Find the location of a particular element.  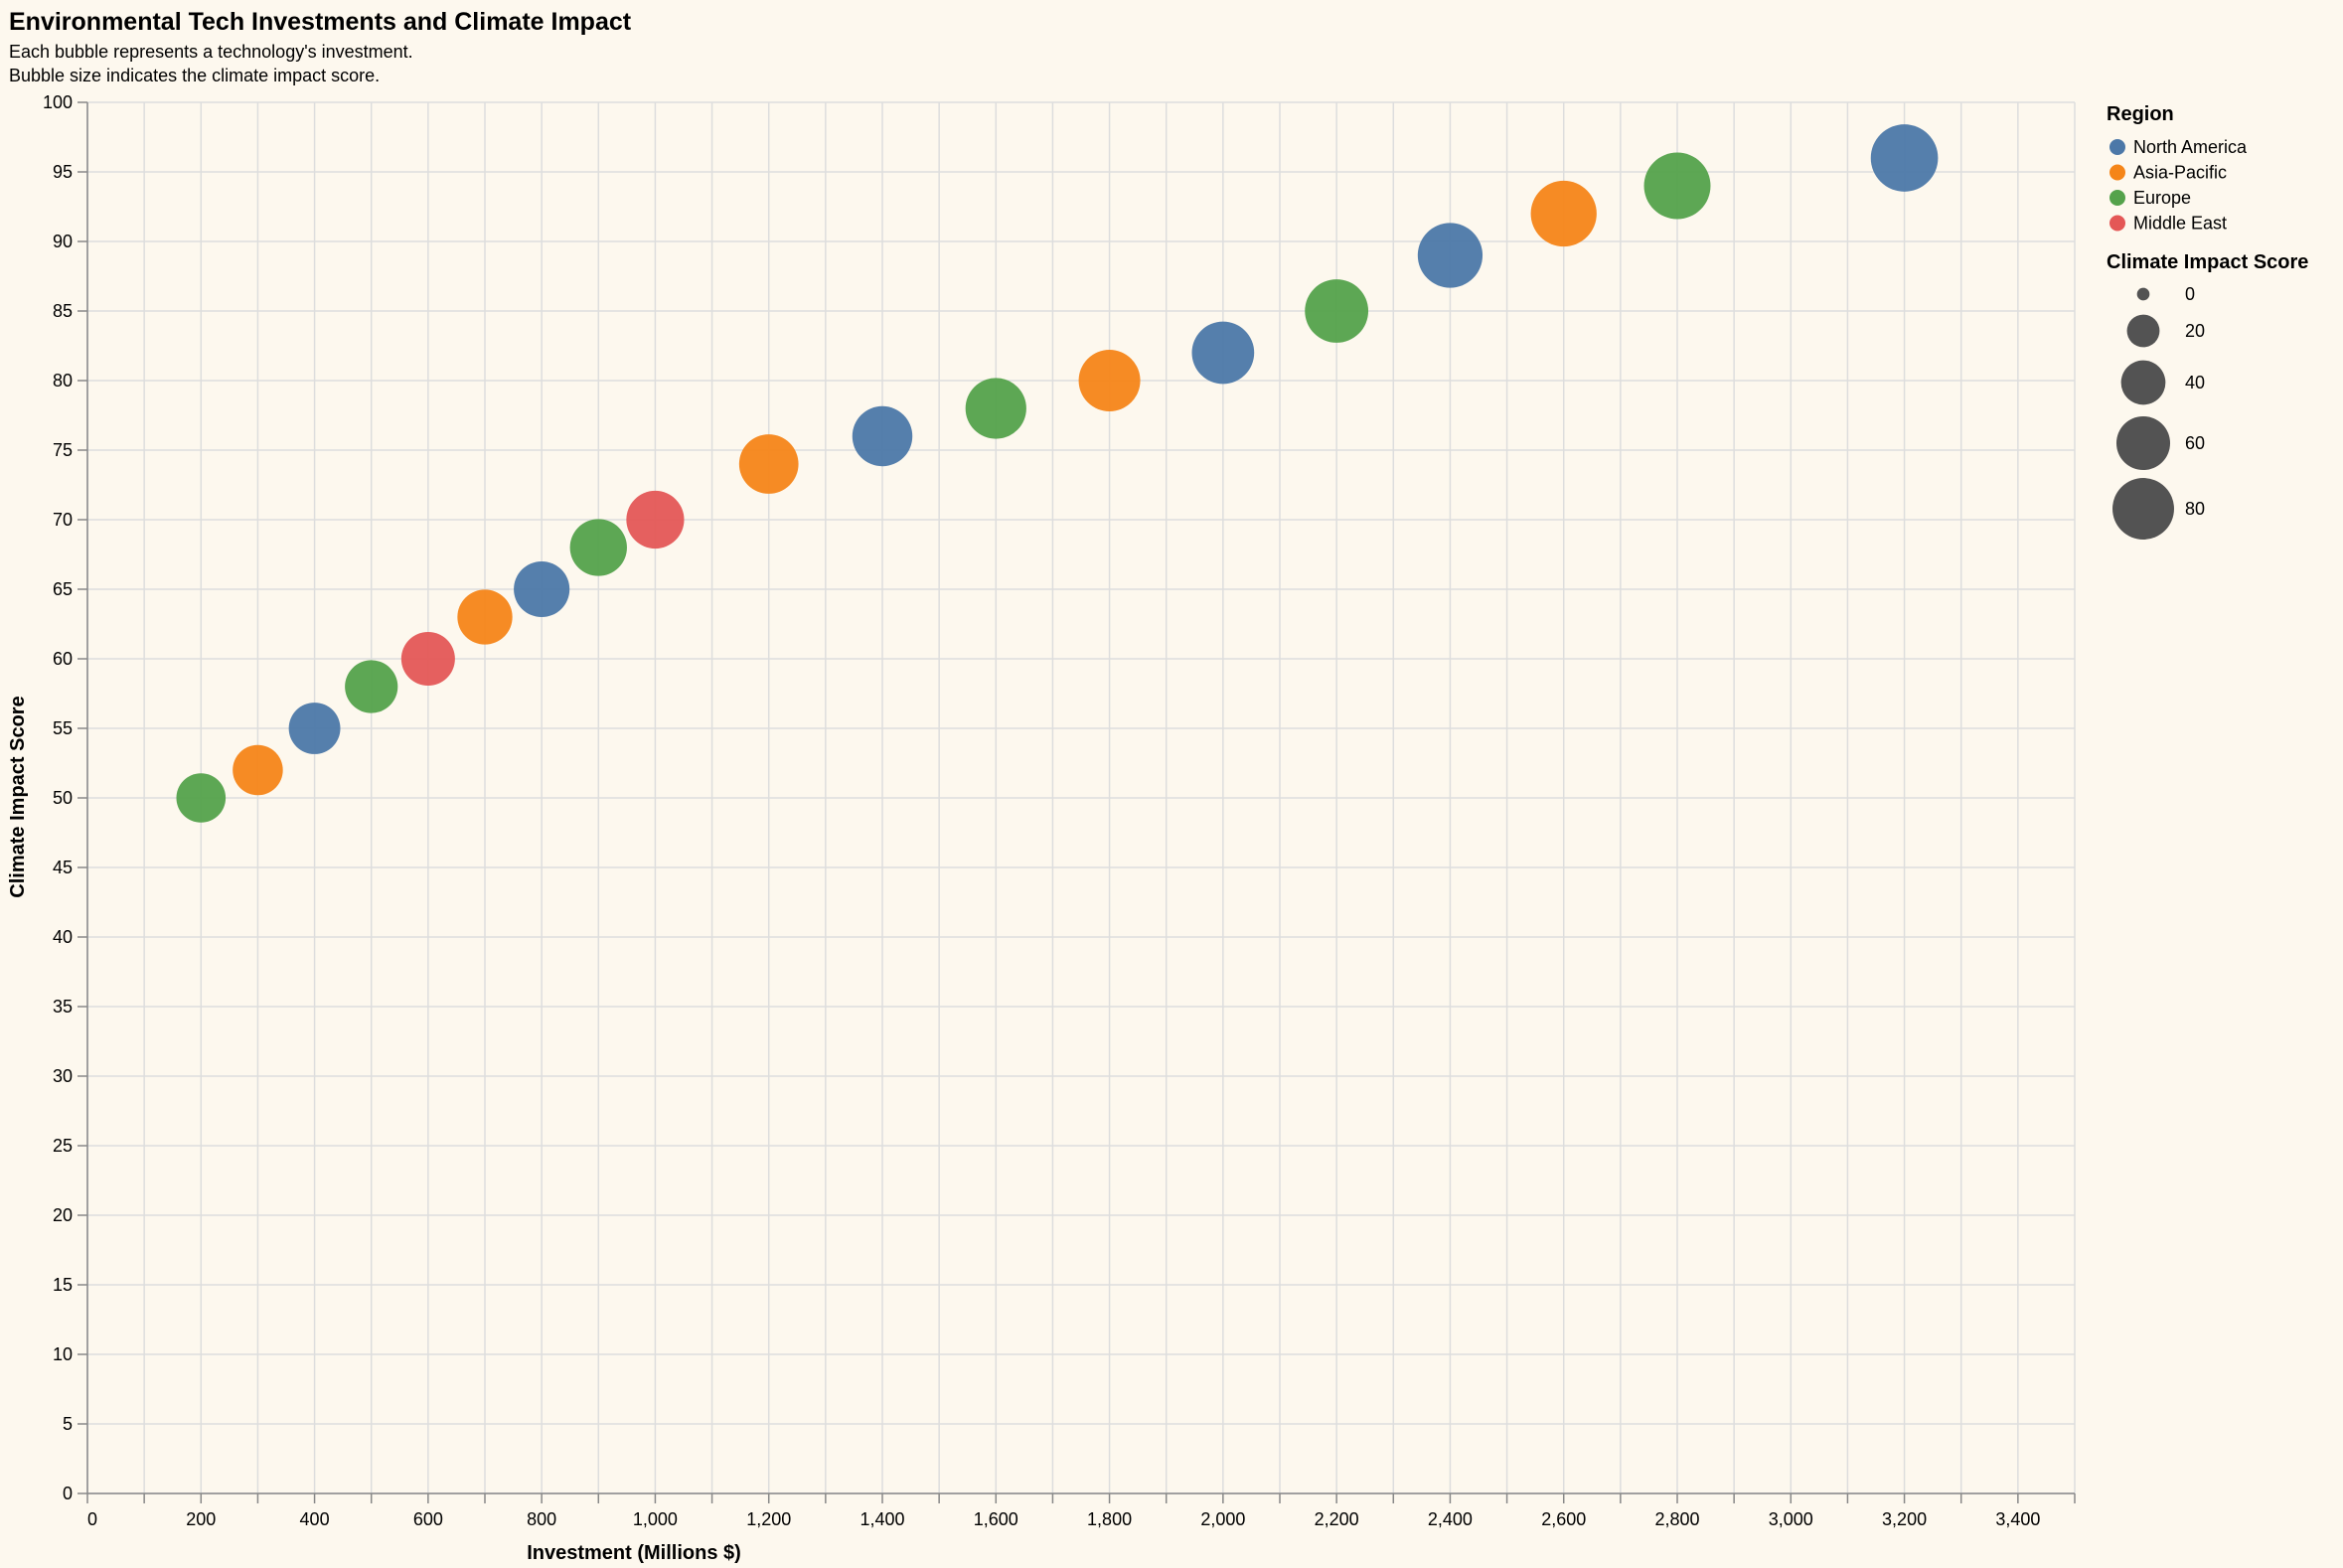

y-tick-label: 95 is located at coordinates (63, 172).